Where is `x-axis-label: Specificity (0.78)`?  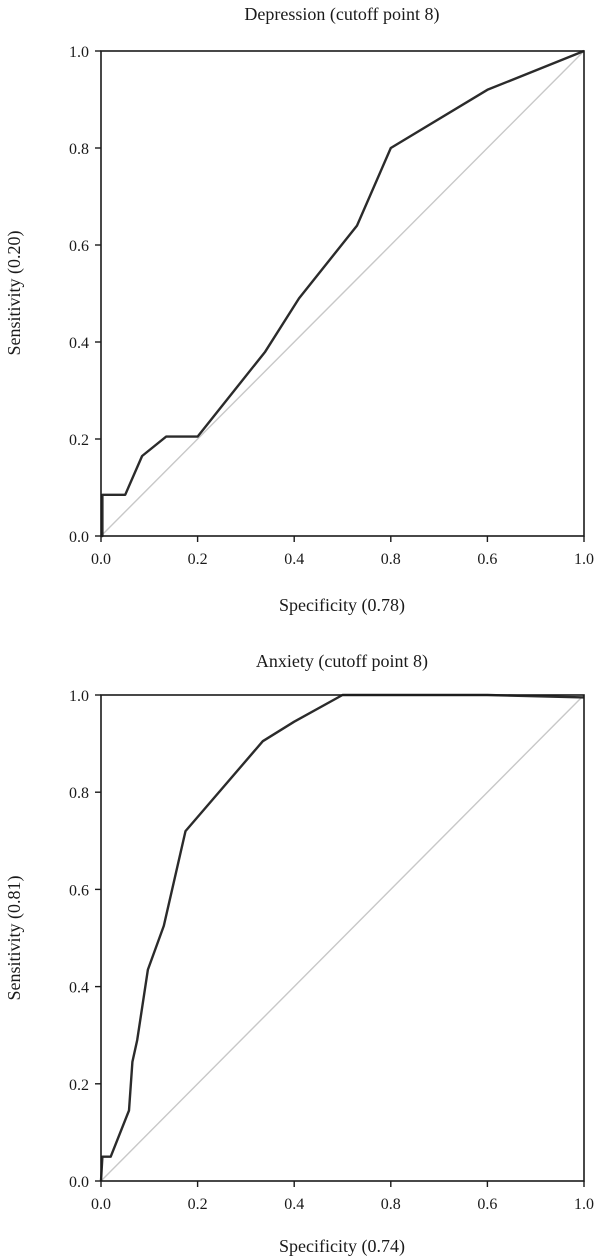 x-axis-label: Specificity (0.78) is located at coordinates (342, 605).